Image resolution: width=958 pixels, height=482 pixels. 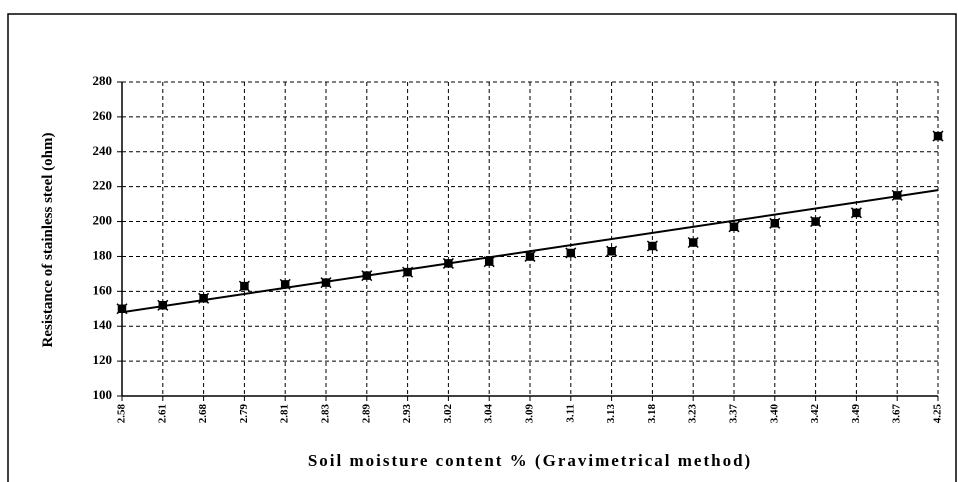 I want to click on y-tick-label: 280, so click(x=103, y=80).